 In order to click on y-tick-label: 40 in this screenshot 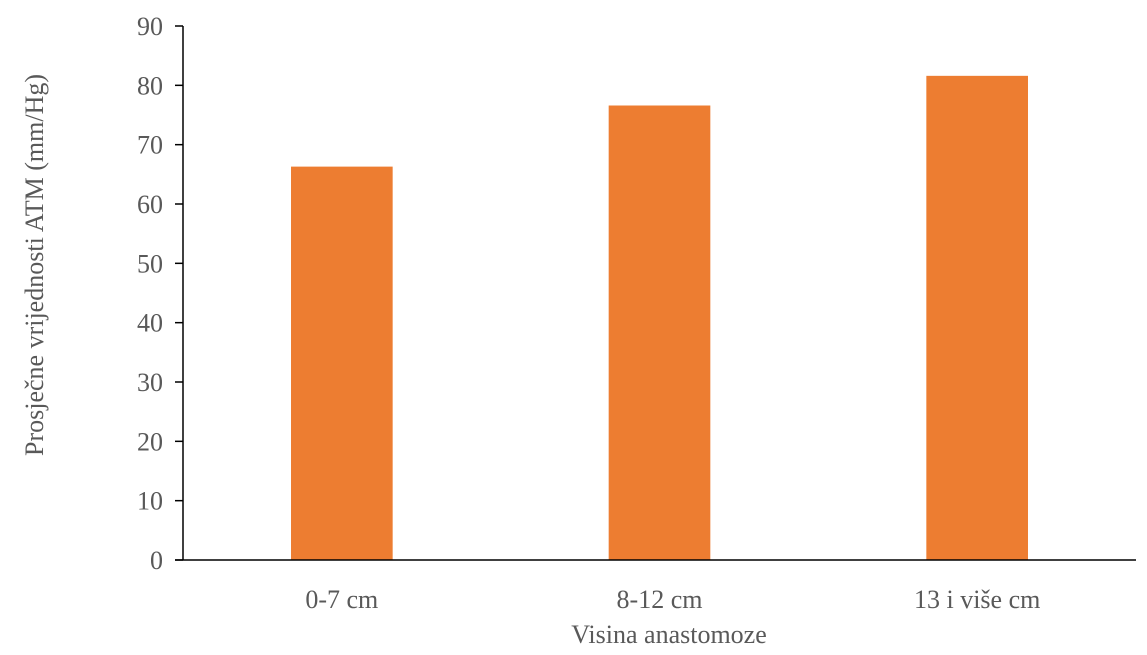, I will do `click(150, 323)`.